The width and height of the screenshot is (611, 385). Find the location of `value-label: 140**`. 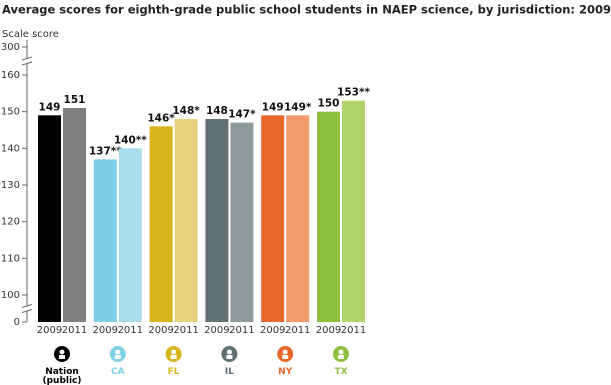

value-label: 140** is located at coordinates (130, 140).